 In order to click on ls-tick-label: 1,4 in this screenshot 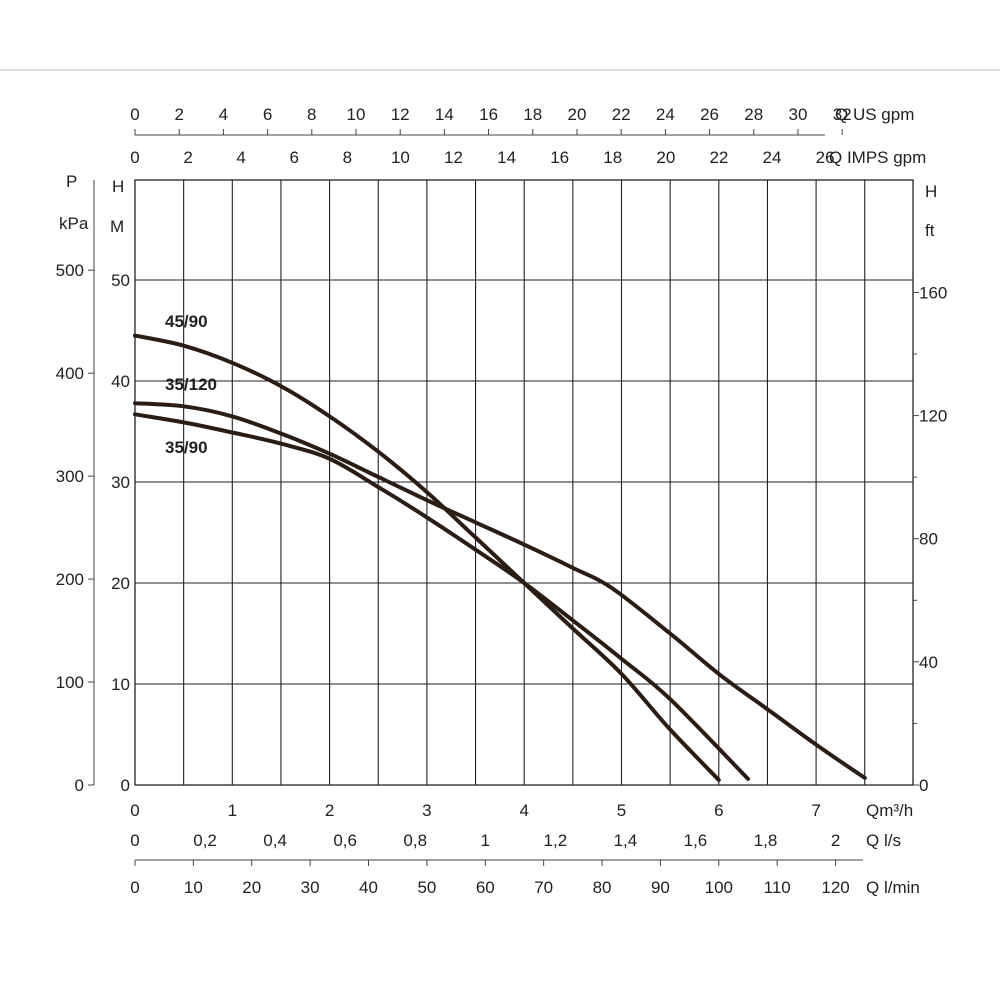, I will do `click(626, 840)`.